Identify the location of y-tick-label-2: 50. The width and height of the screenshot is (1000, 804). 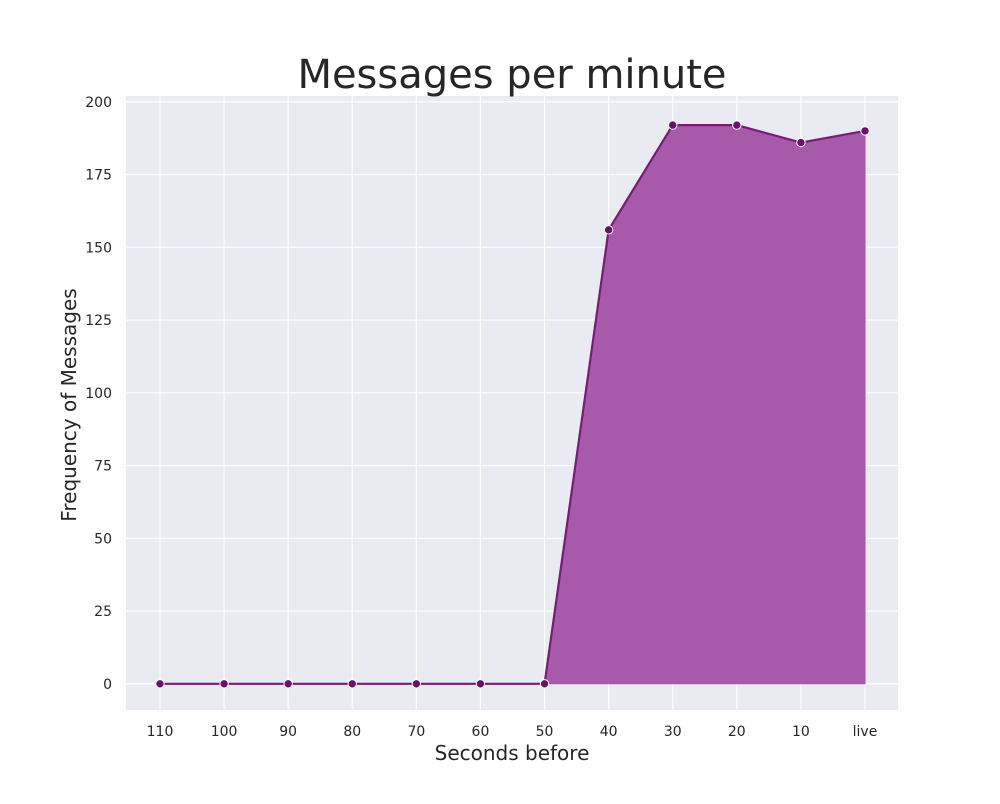
(103, 539).